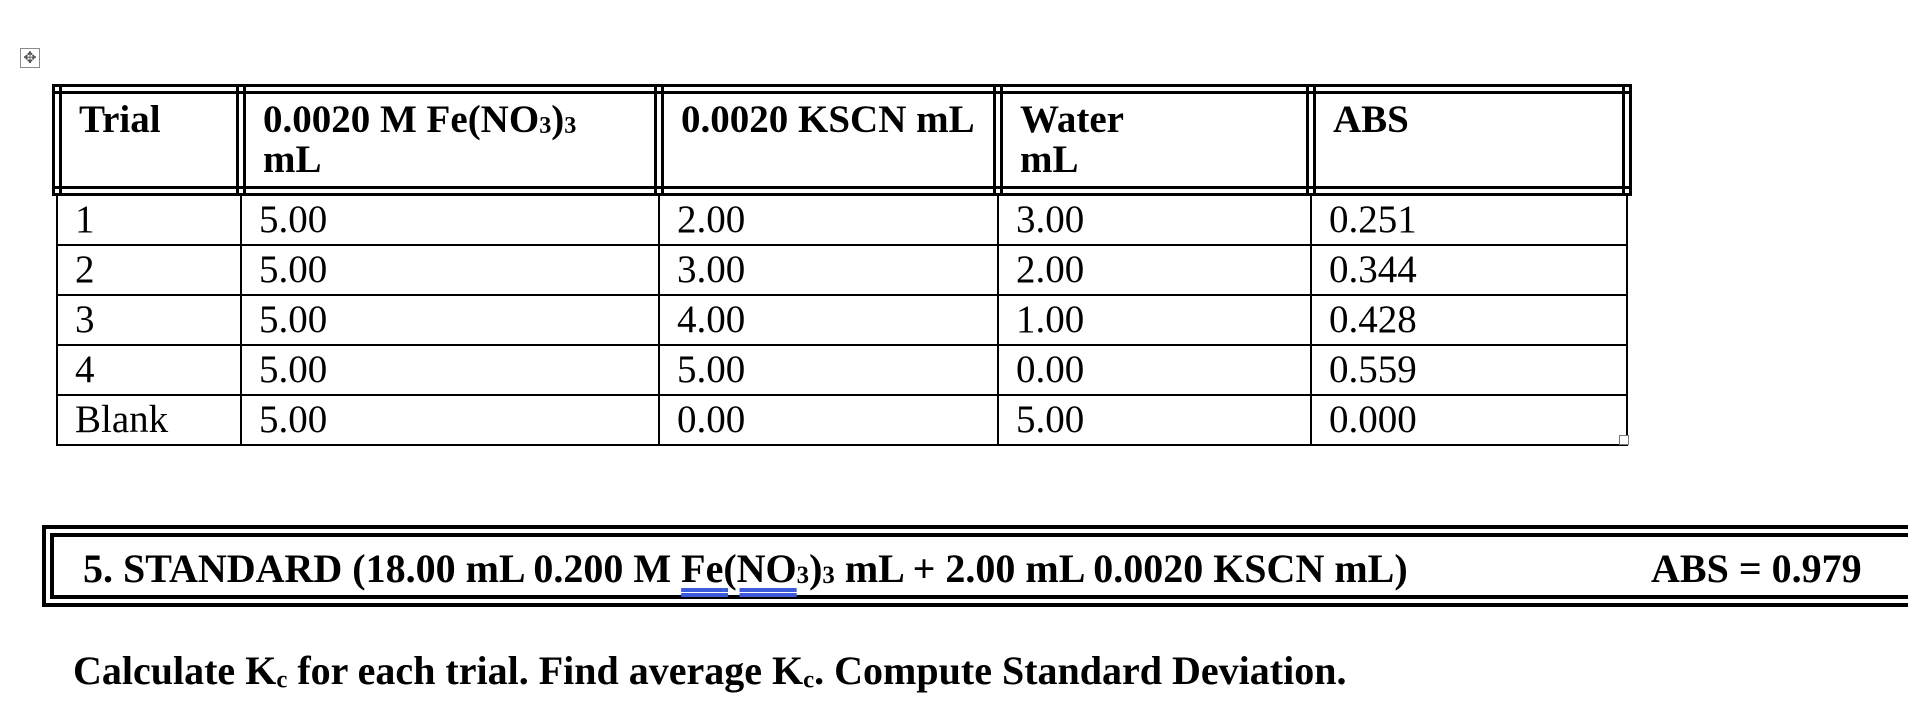  I want to click on cell-abs: 0.000, so click(1469, 420).